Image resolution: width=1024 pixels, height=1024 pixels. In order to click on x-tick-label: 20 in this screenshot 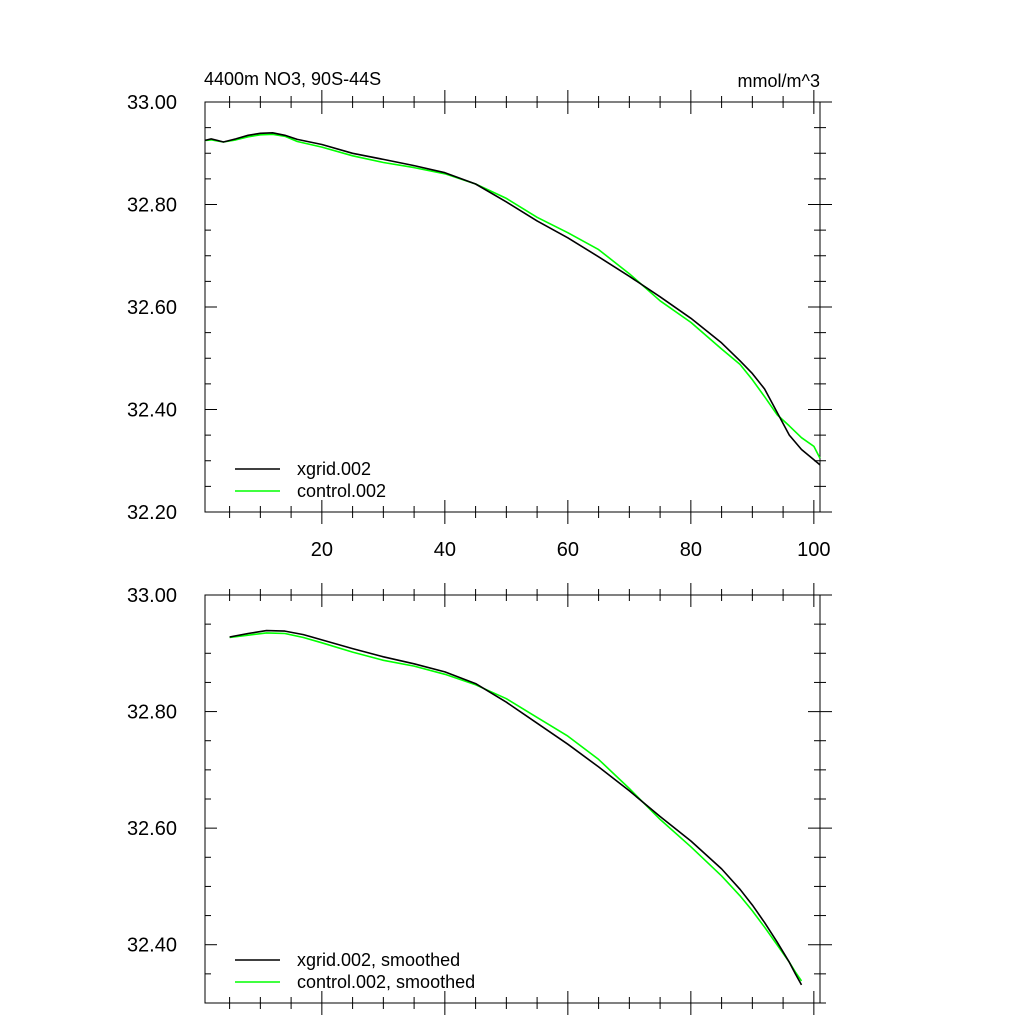, I will do `click(322, 550)`.